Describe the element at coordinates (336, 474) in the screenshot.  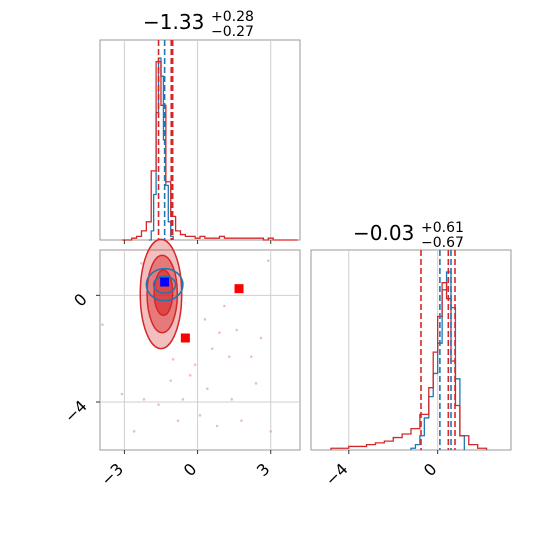
I see `hist-1-xtick-label: −4` at that location.